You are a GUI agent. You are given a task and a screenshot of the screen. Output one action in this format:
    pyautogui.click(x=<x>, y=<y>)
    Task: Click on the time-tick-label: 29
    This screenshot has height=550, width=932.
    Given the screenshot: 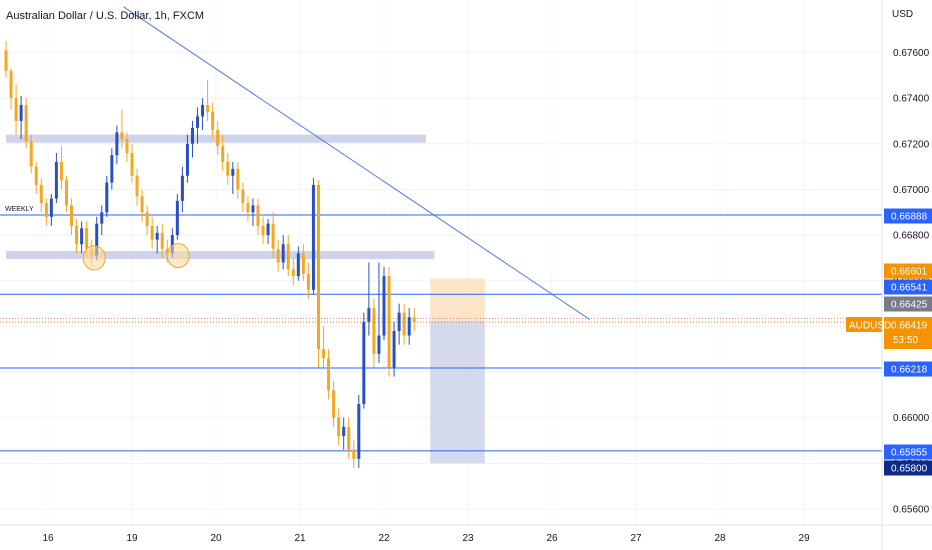 What is the action you would take?
    pyautogui.click(x=804, y=538)
    